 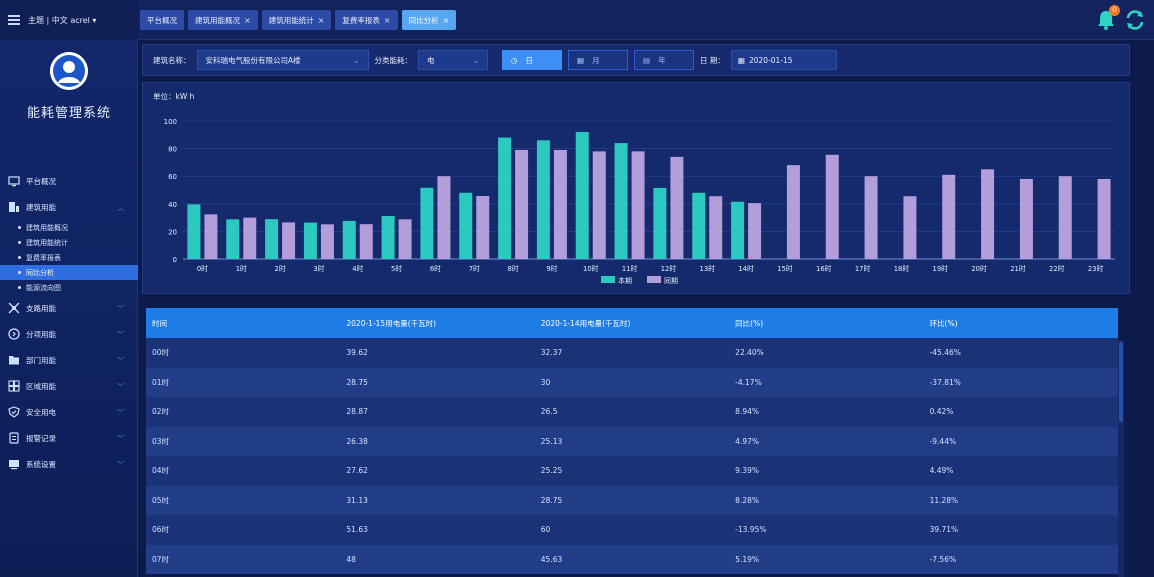 What do you see at coordinates (474, 268) in the screenshot?
I see `x-tick-label: 7时` at bounding box center [474, 268].